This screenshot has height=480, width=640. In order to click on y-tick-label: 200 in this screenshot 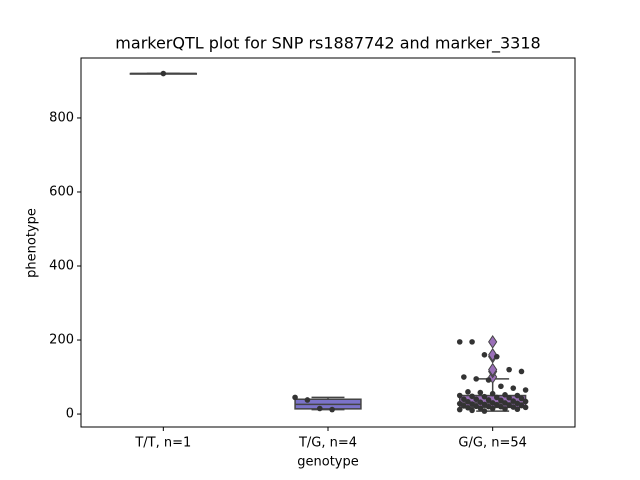, I will do `click(61, 340)`.